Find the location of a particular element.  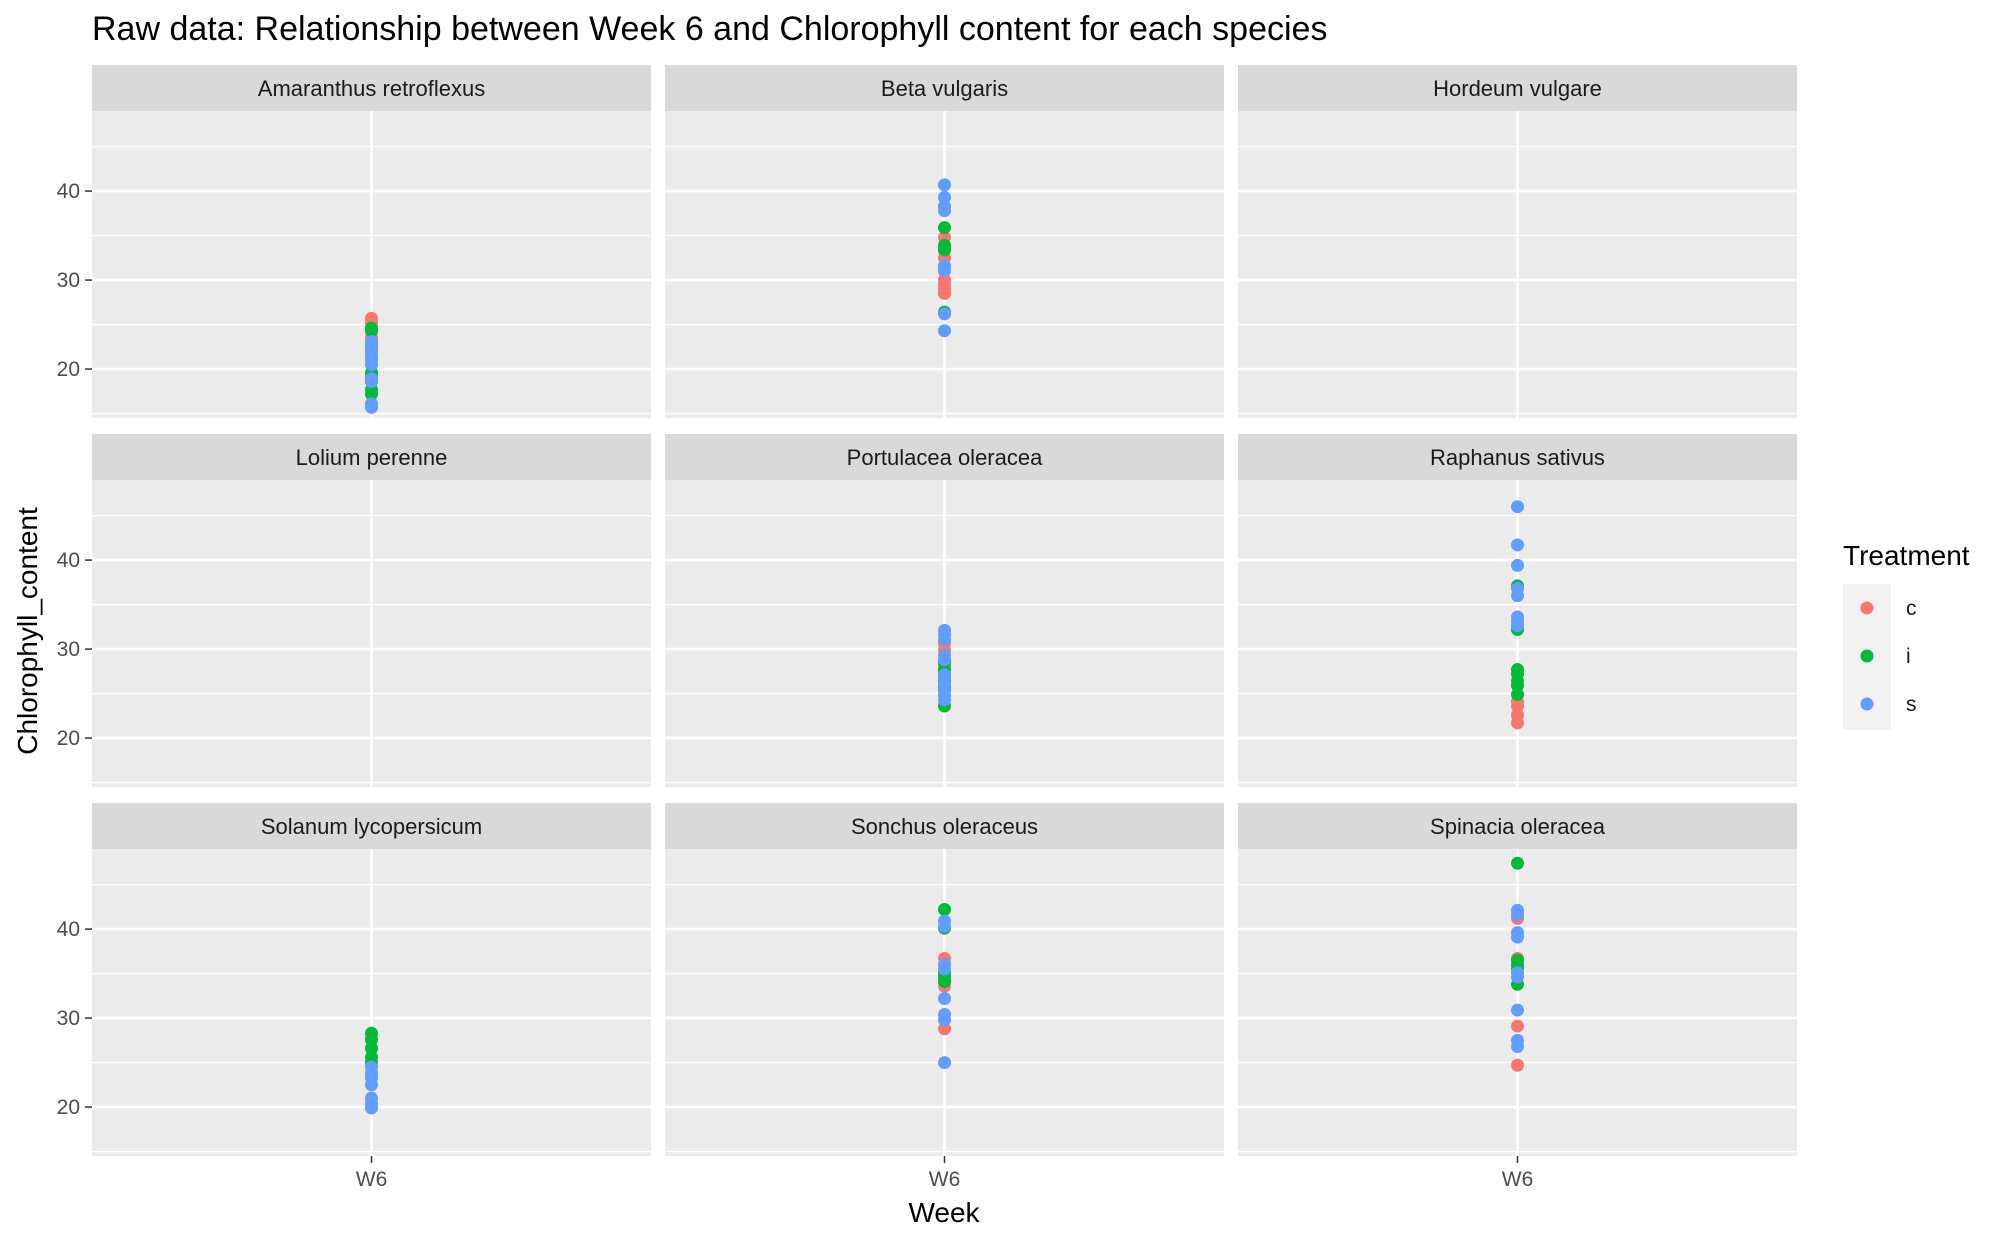

facet-strip-label: Sonchus oleraceus is located at coordinates (944, 826).